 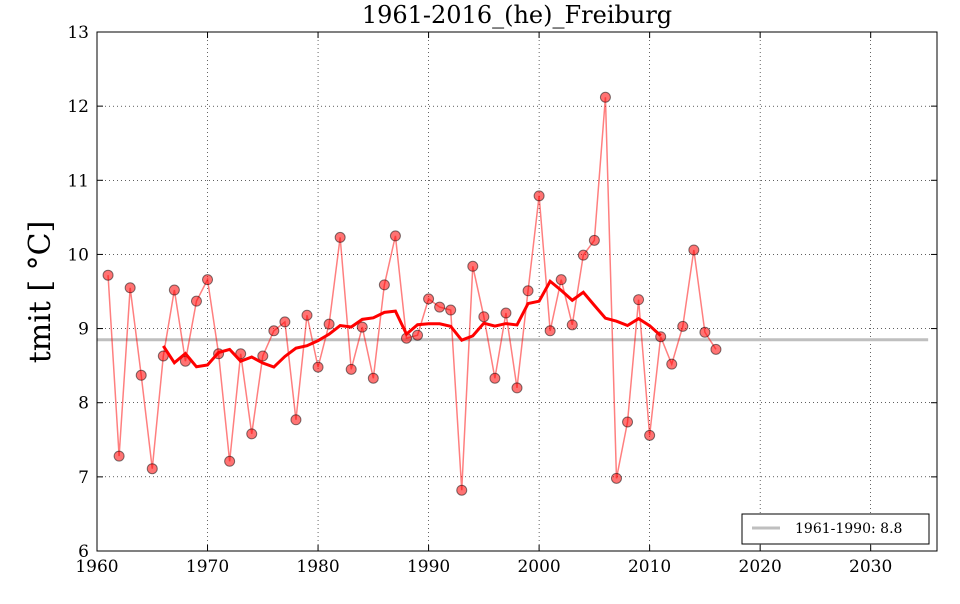 I want to click on y-tick-label: 12, so click(x=78, y=107).